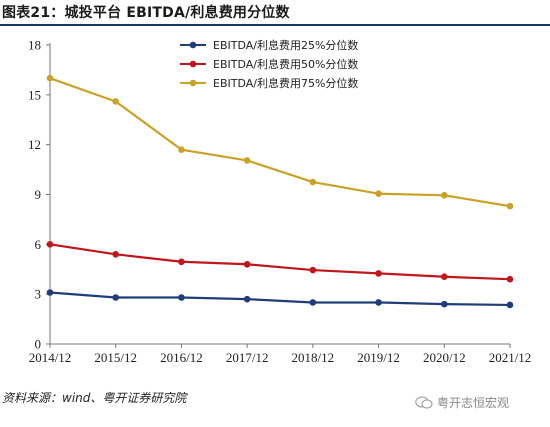  I want to click on watermark-text: 粤开志恒宏观, so click(473, 403).